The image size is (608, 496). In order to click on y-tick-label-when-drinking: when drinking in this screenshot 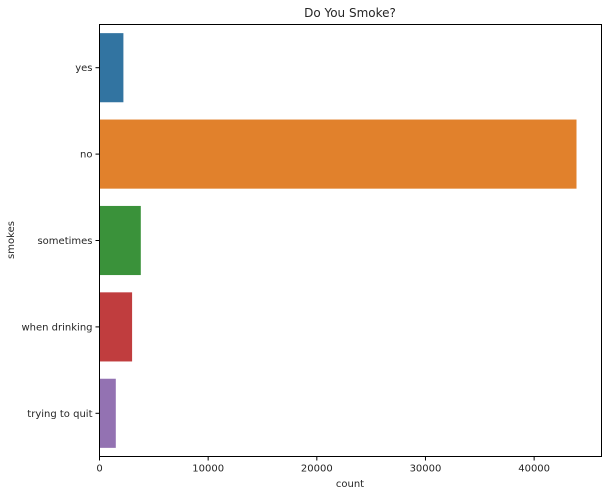, I will do `click(56, 327)`.